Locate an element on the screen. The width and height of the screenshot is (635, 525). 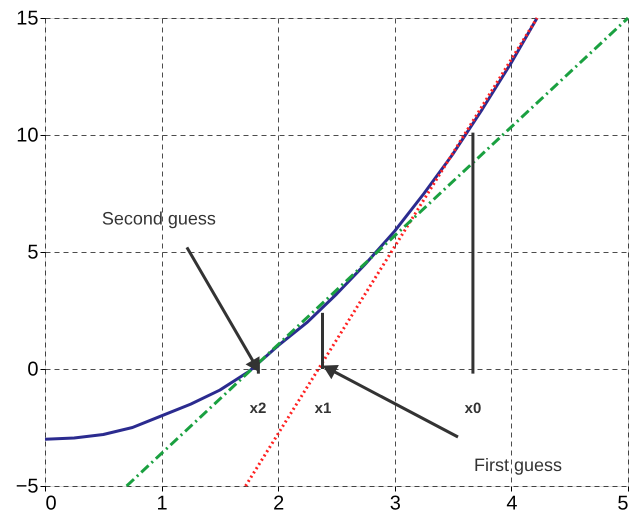
x-tick-label: 5 is located at coordinates (622, 503).